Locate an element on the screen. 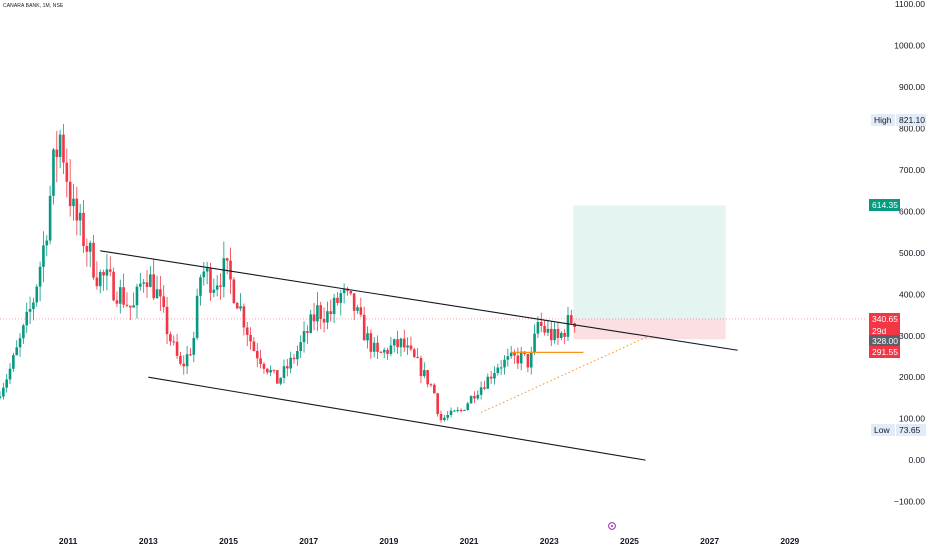 This screenshot has width=932, height=550. ticker-title: CANARA BANK, 1M, NSE is located at coordinates (33, 6).